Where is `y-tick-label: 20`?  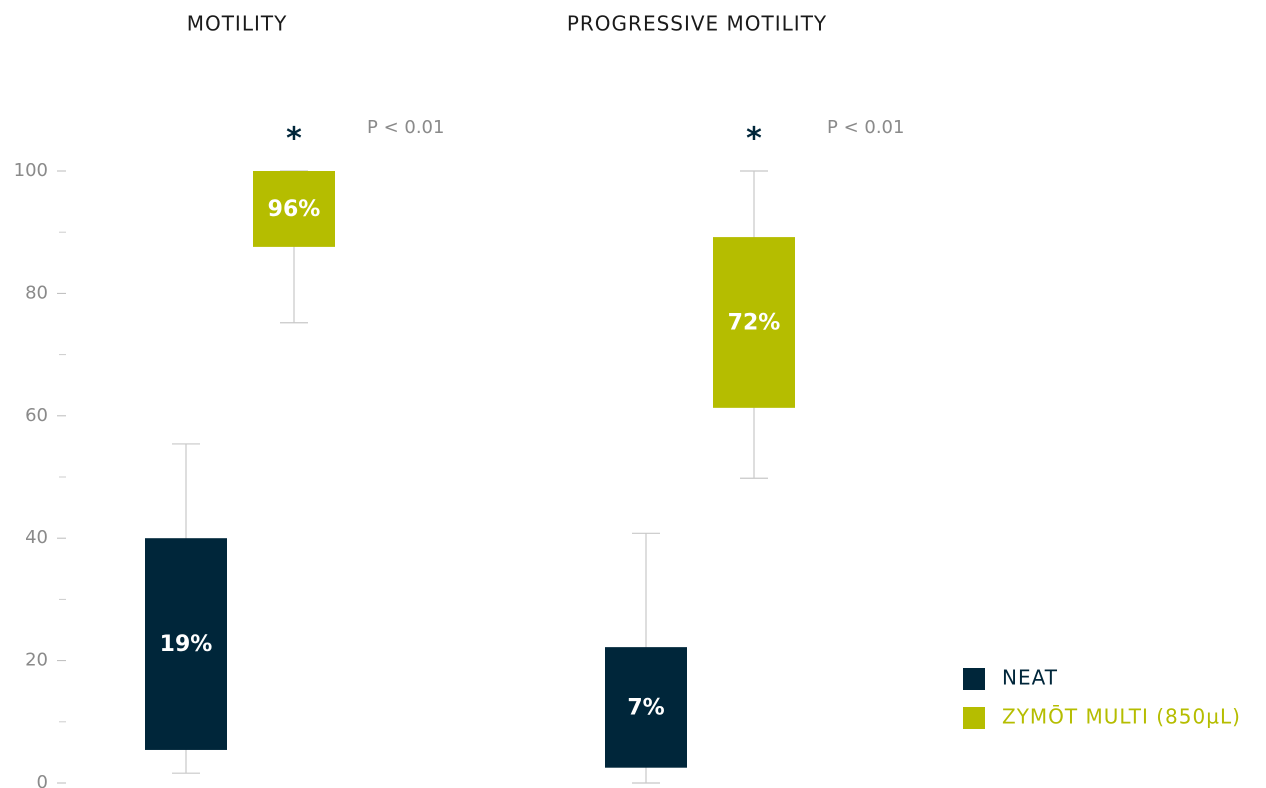
y-tick-label: 20 is located at coordinates (36, 660).